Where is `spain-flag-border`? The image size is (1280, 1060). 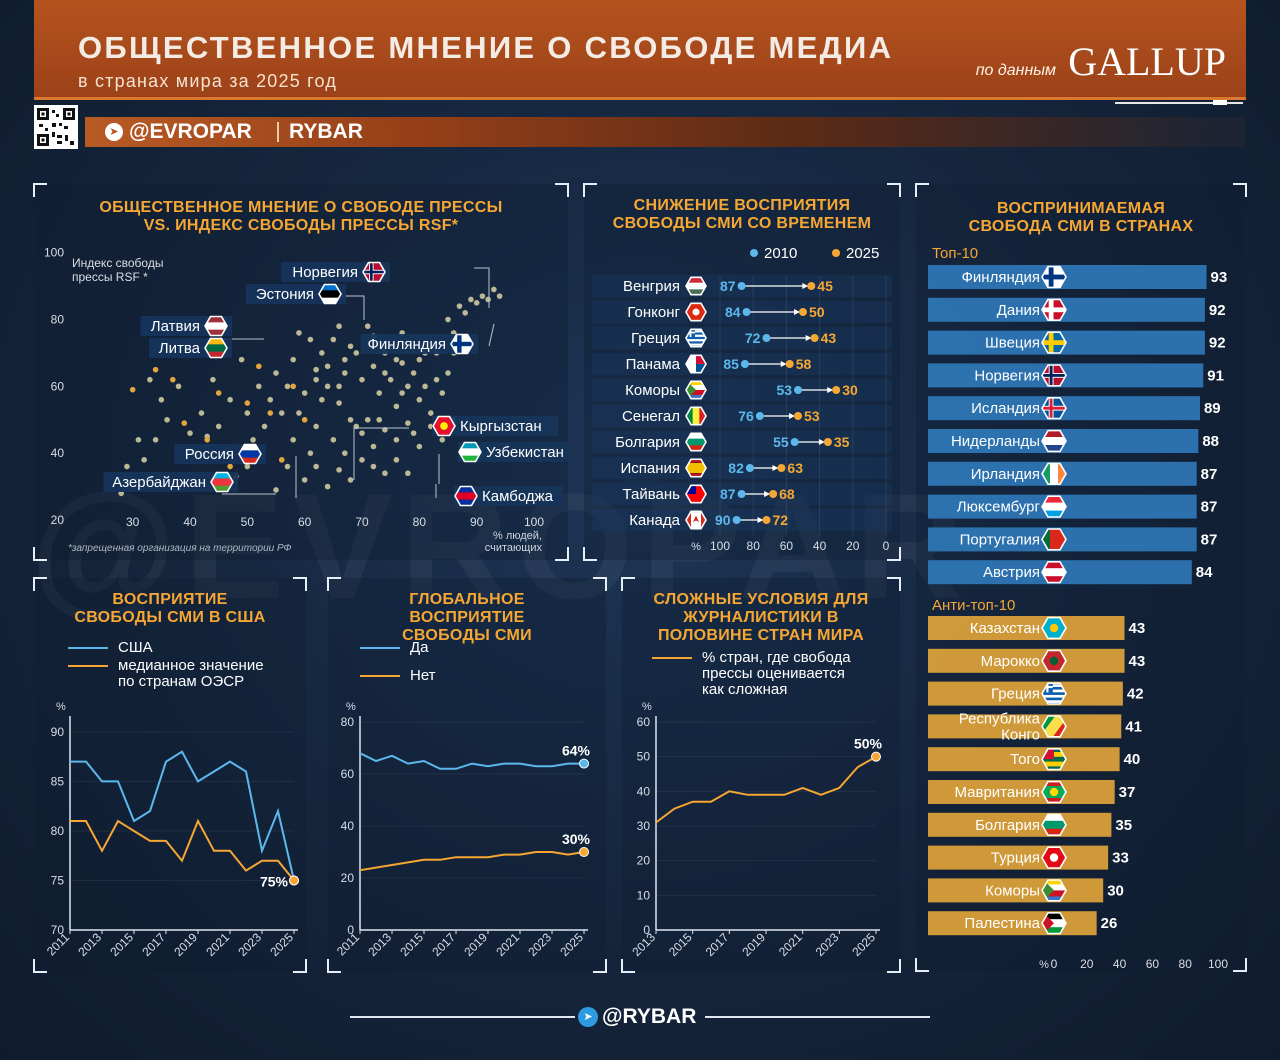 spain-flag-border is located at coordinates (696, 468).